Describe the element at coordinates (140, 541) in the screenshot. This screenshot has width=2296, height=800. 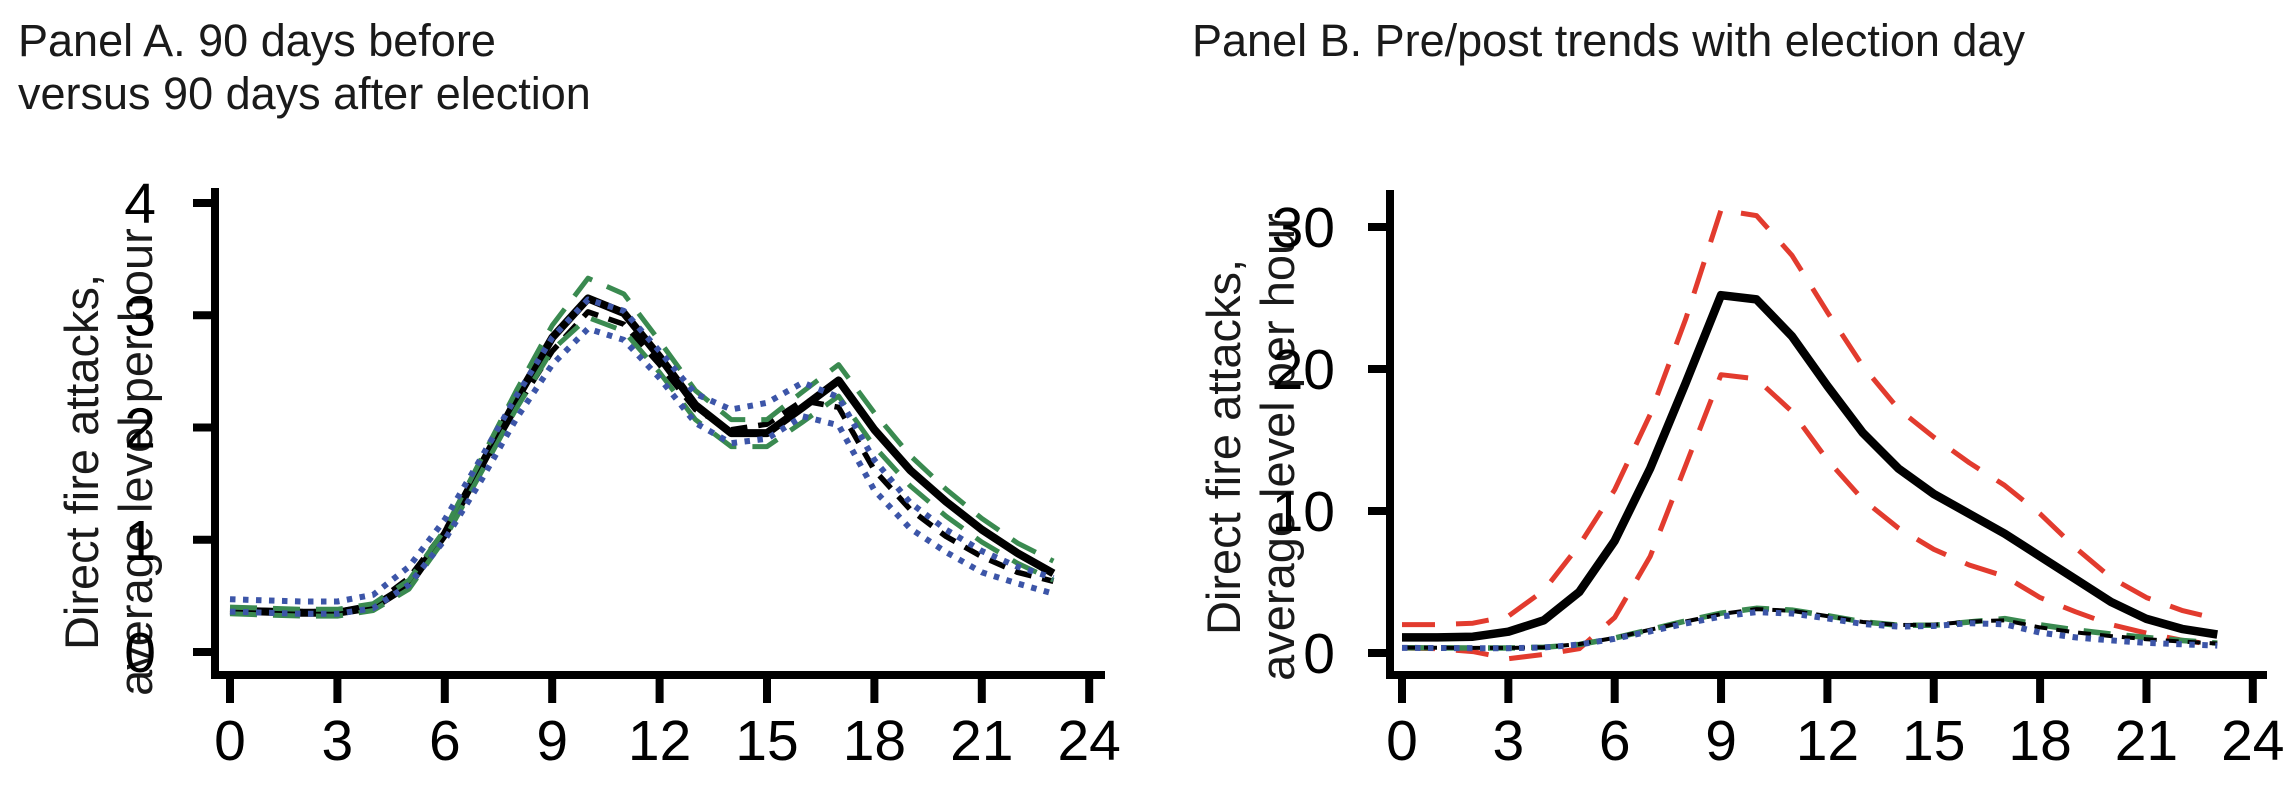
I see `y-tick-label: 1` at that location.